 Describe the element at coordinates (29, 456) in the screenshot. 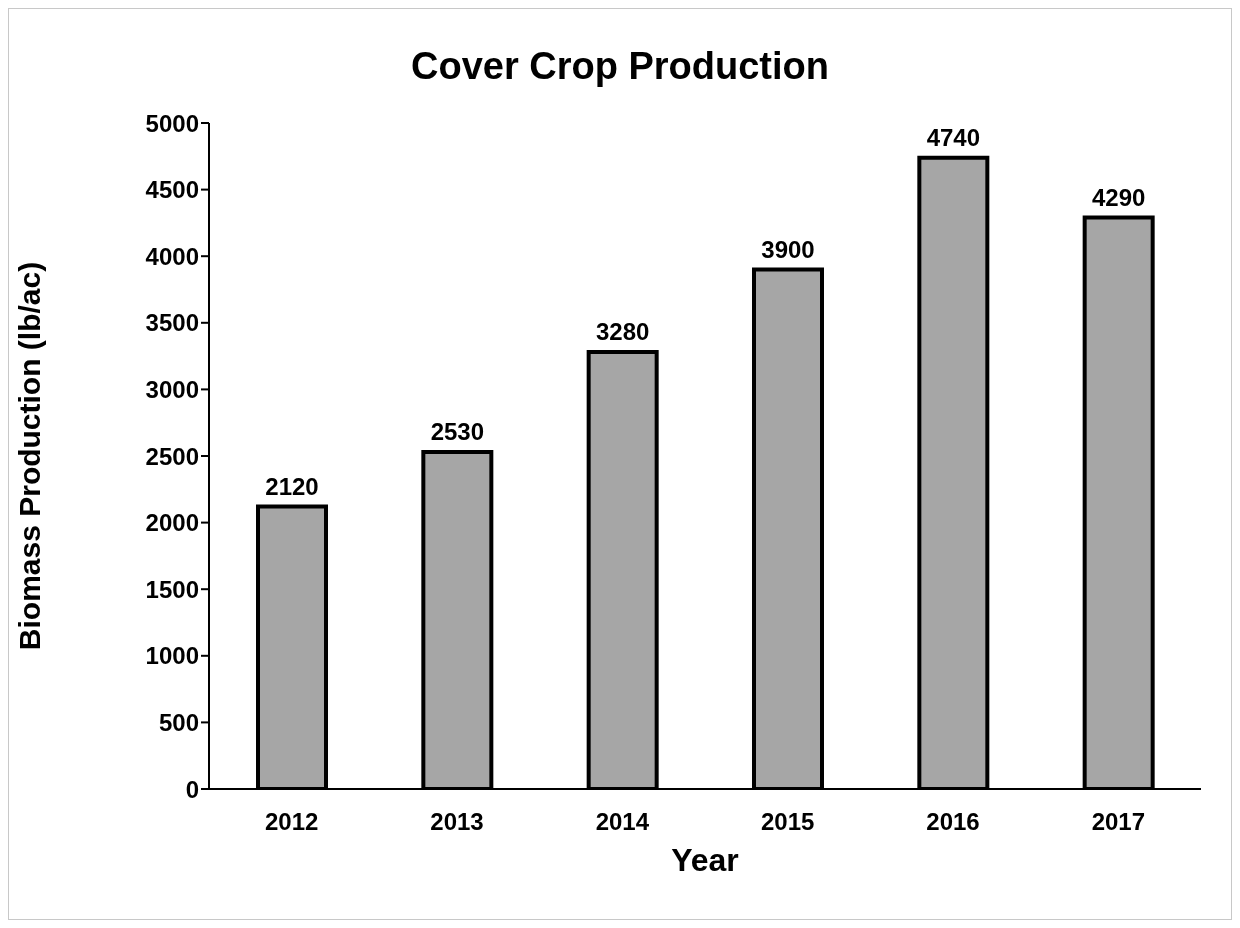

I see `y-axis-title: Biomass Production (lb/ac)` at that location.